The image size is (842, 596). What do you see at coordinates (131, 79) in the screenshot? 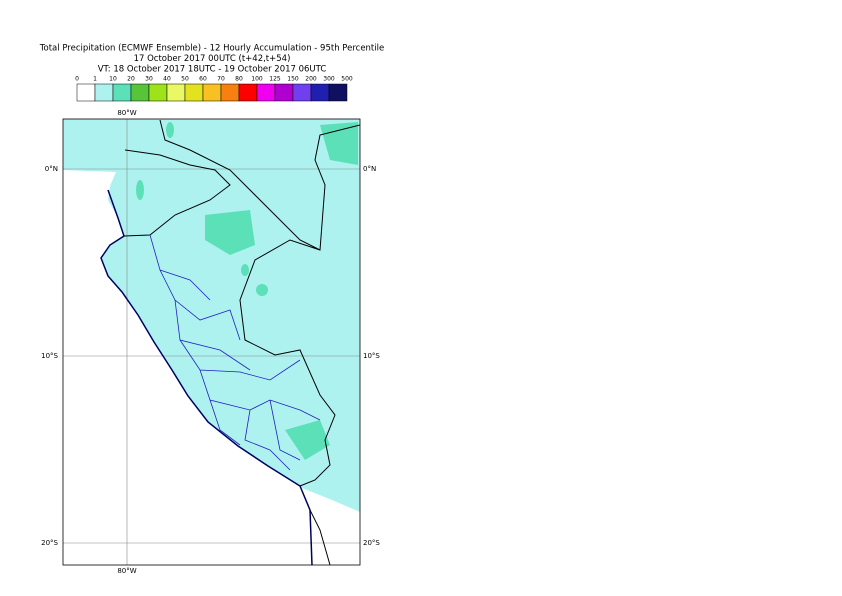
I see `legend-label: 20` at bounding box center [131, 79].